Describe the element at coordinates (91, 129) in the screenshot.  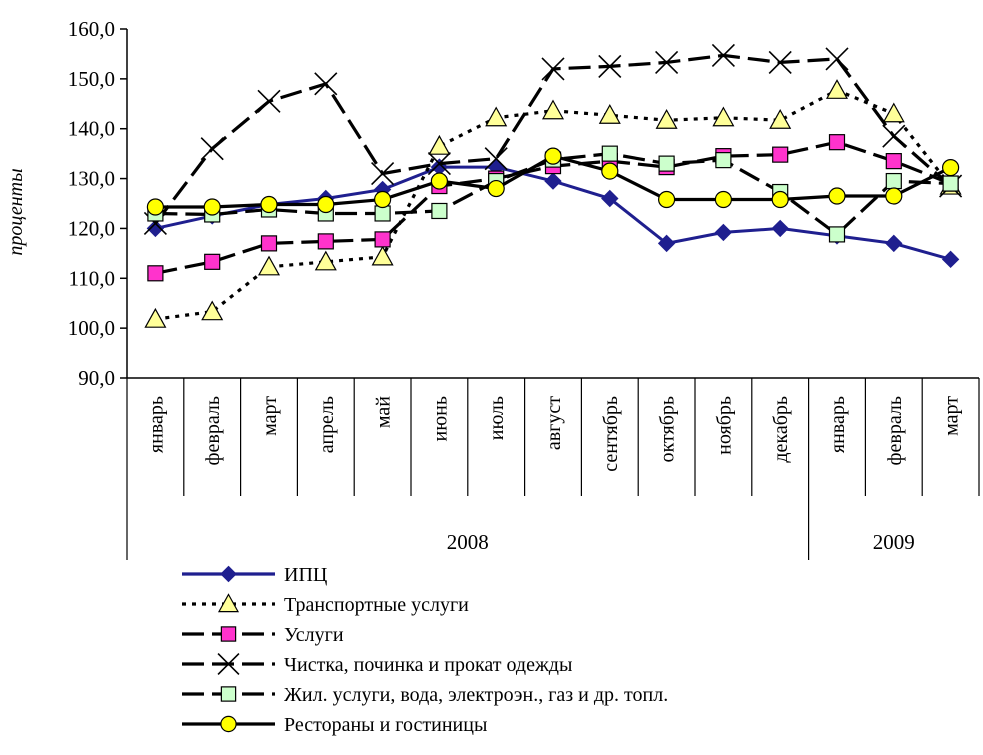
I see `y-tick-label: 140,0` at that location.